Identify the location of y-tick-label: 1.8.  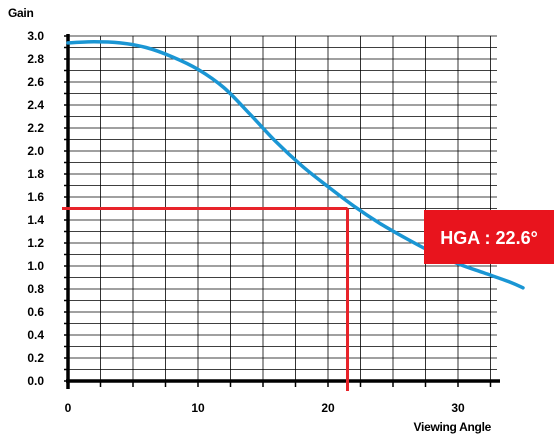
(35, 174).